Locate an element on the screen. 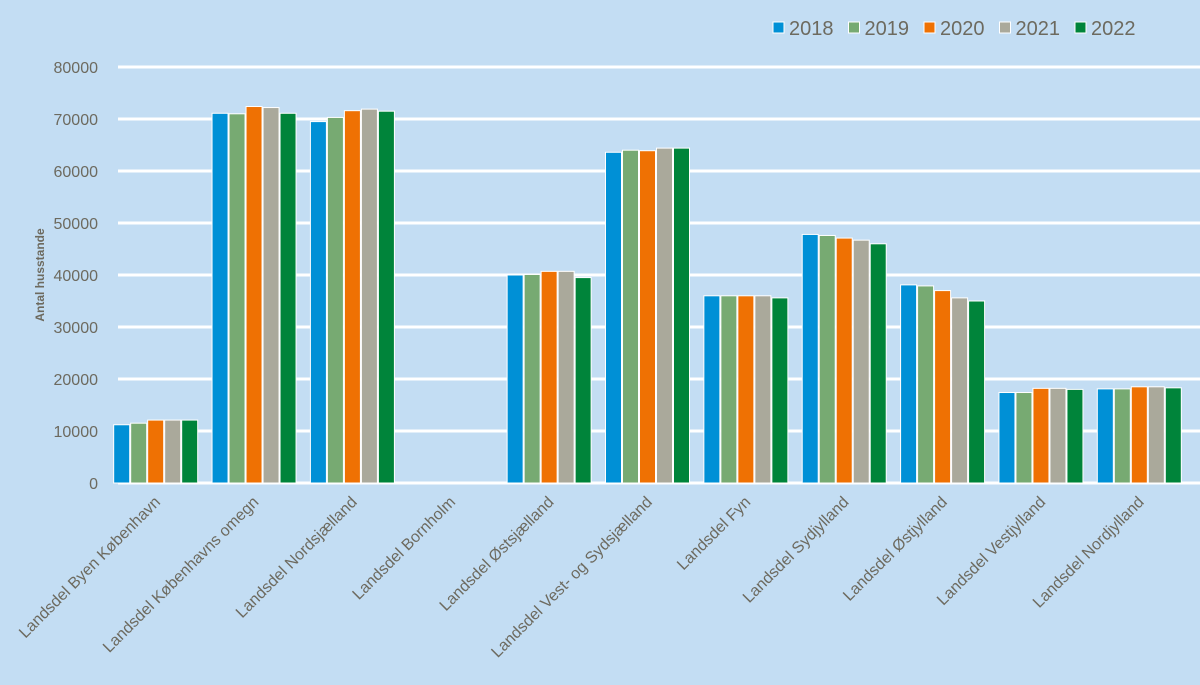  x-tick-label: Landsdel Bornholm is located at coordinates (405, 549).